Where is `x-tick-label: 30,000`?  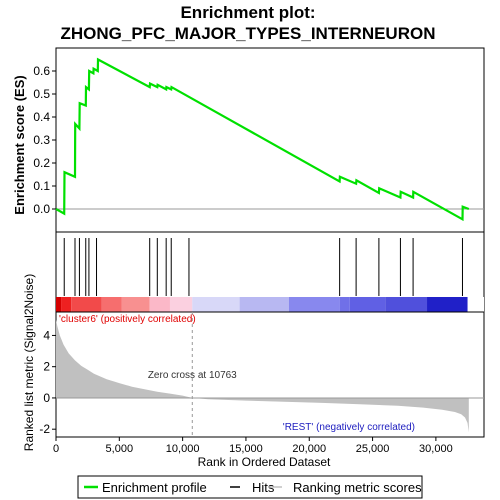 x-tick-label: 30,000 is located at coordinates (436, 449).